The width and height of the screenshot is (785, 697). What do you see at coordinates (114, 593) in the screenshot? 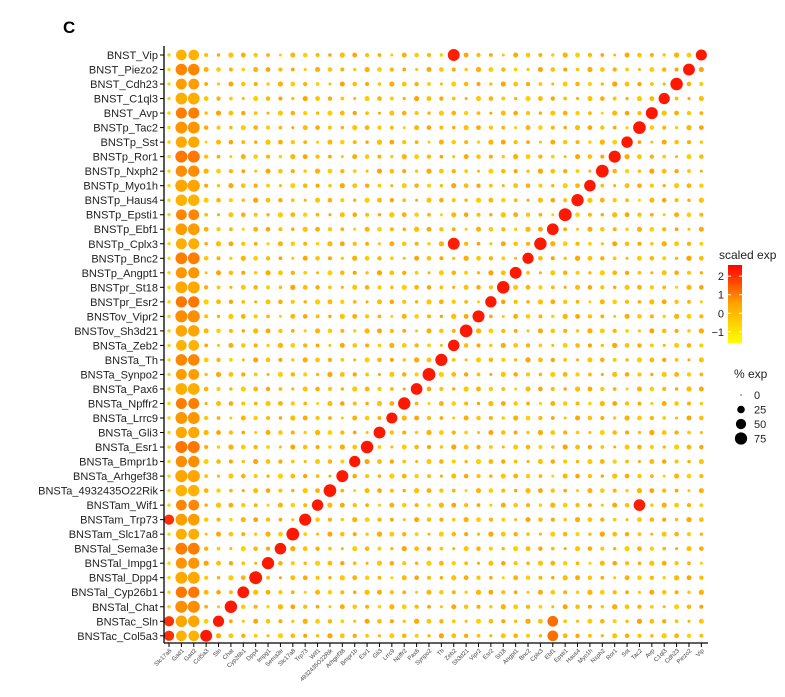
I see `row-label: BNSTal_Cyp26b1` at bounding box center [114, 593].